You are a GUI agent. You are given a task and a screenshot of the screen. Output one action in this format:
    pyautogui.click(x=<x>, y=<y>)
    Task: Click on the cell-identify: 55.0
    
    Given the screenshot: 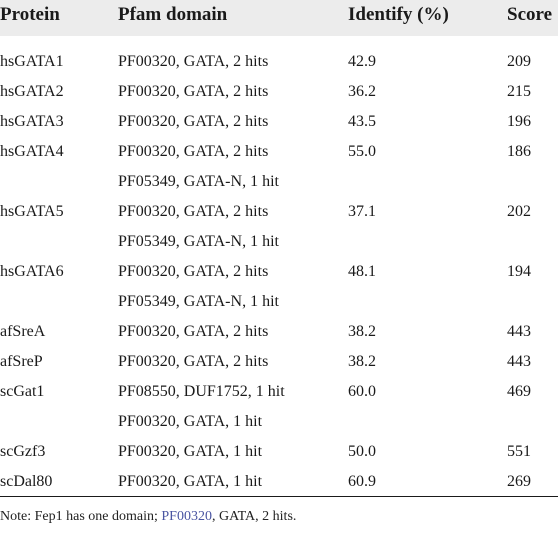 What is the action you would take?
    pyautogui.click(x=362, y=151)
    